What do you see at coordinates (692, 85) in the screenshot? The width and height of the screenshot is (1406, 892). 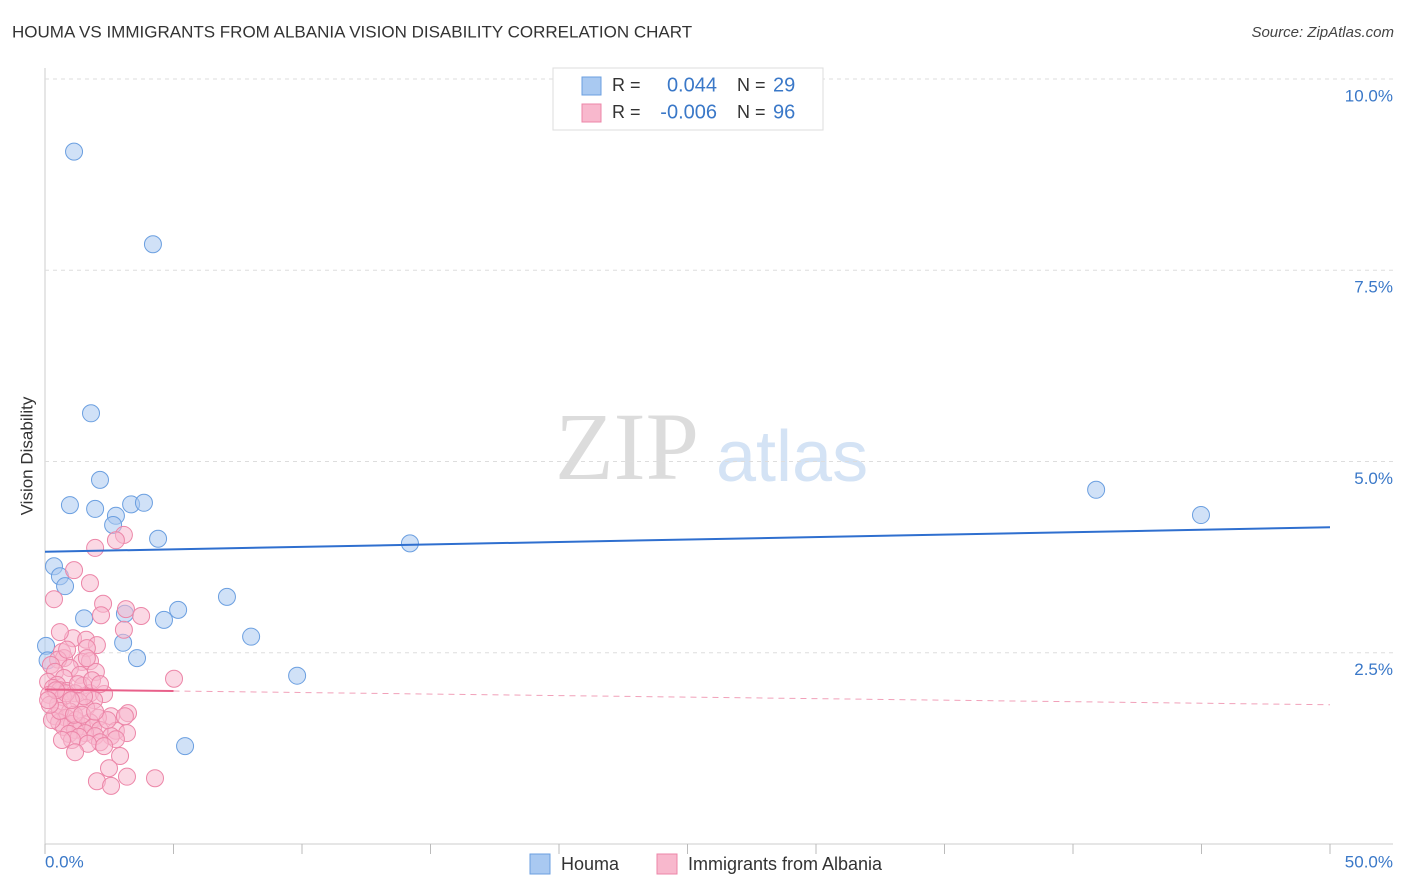 I see `legend-value: 0.044` at bounding box center [692, 85].